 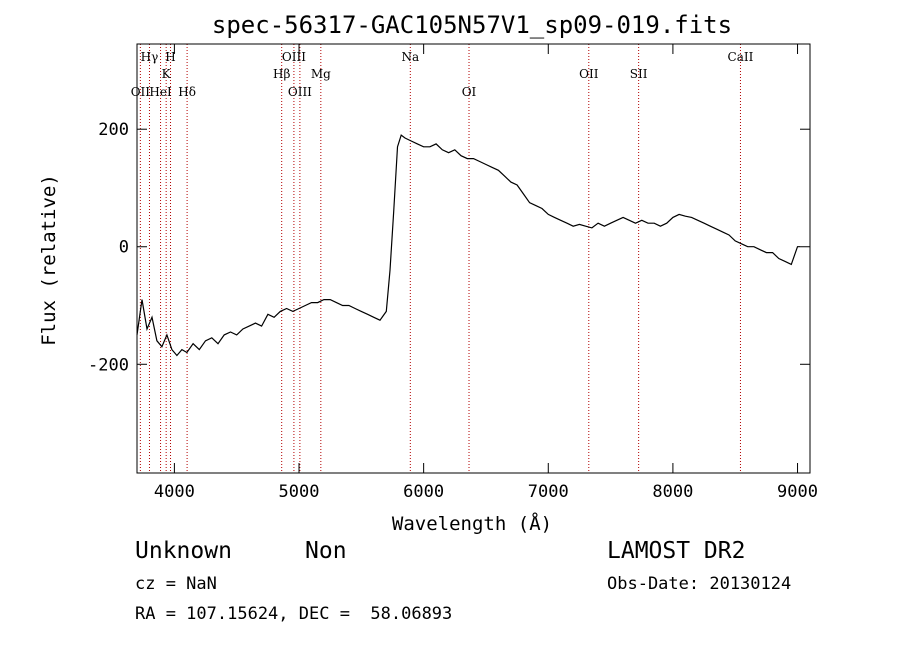 What do you see at coordinates (676, 551) in the screenshot?
I see `survey-name: LAMOST DR2` at bounding box center [676, 551].